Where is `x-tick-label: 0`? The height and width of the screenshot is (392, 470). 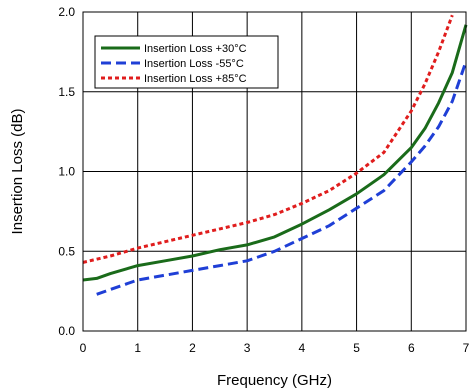 x-tick-label: 0 is located at coordinates (83, 348).